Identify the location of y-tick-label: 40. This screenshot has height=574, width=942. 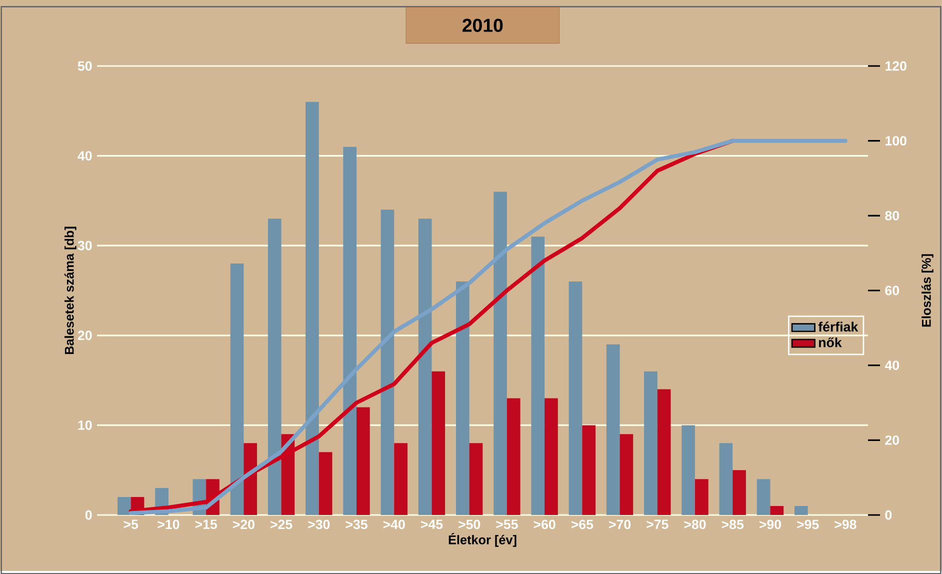
(85, 155).